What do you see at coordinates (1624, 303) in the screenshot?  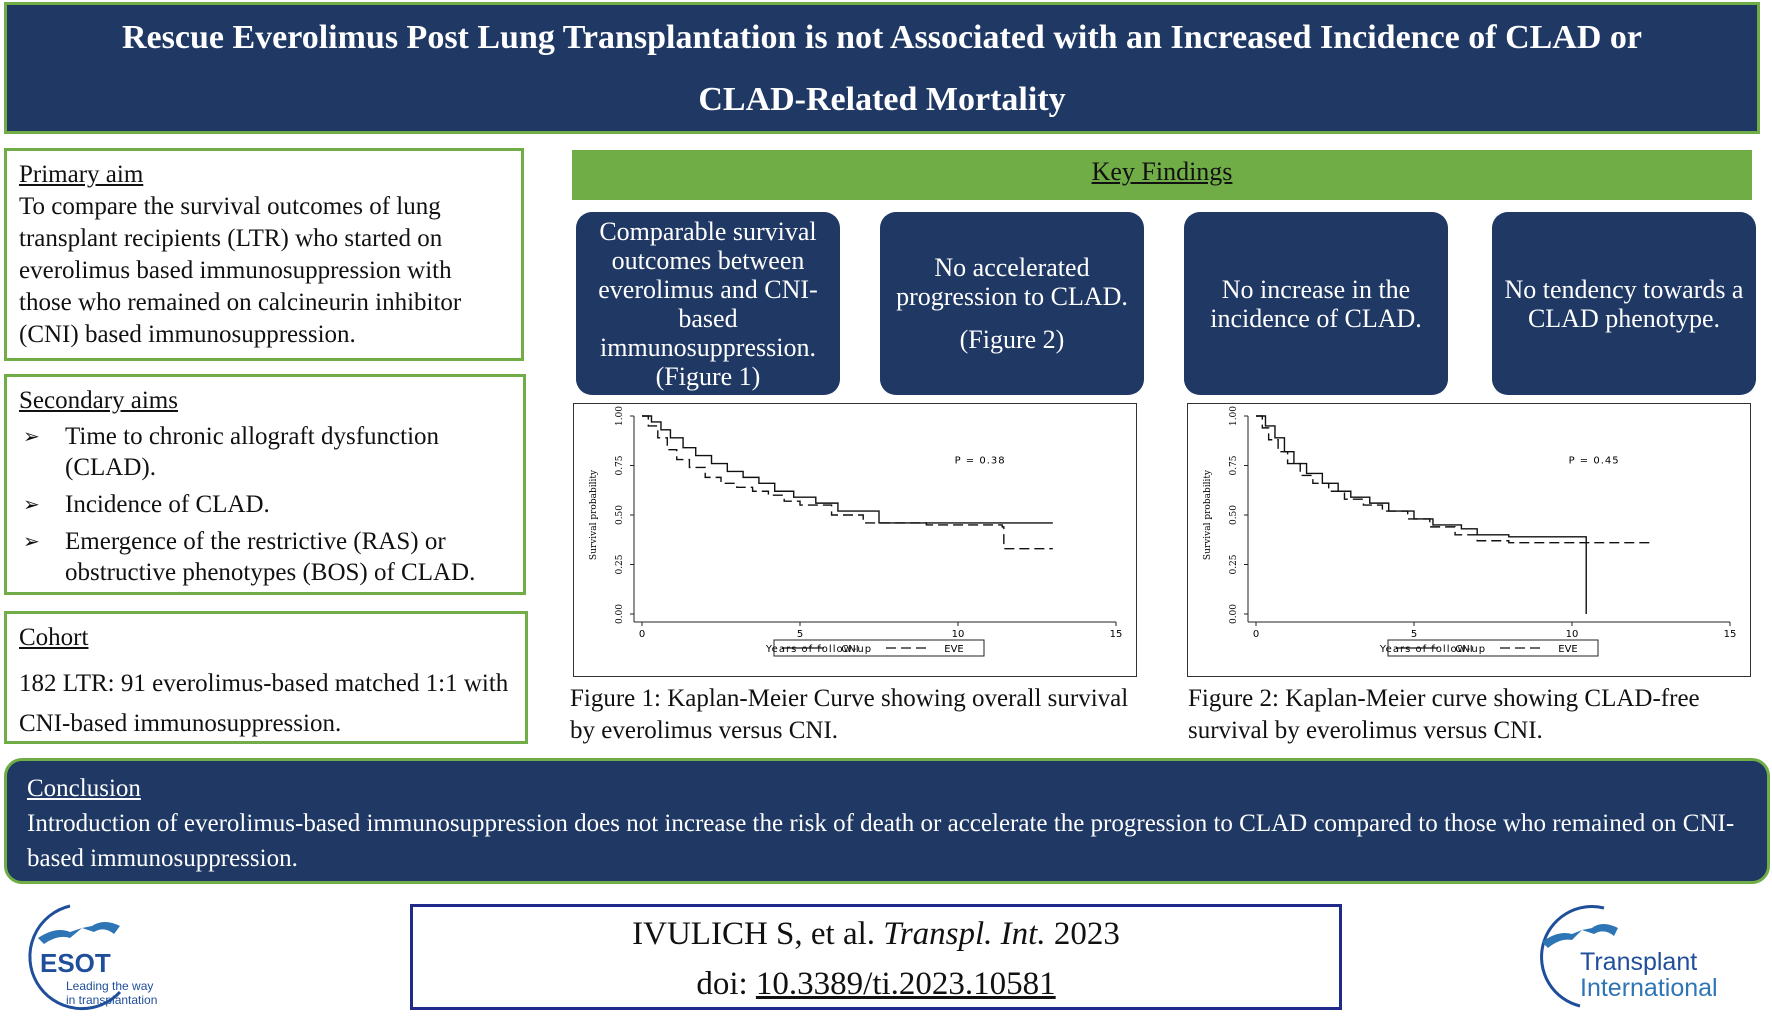 I see `finding-card-4: No tendency towards a CLAD phenotype.` at bounding box center [1624, 303].